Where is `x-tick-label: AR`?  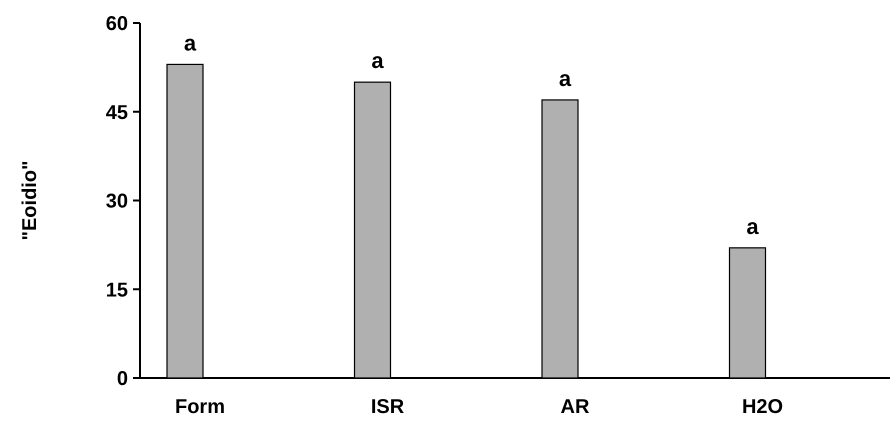 x-tick-label: AR is located at coordinates (575, 407).